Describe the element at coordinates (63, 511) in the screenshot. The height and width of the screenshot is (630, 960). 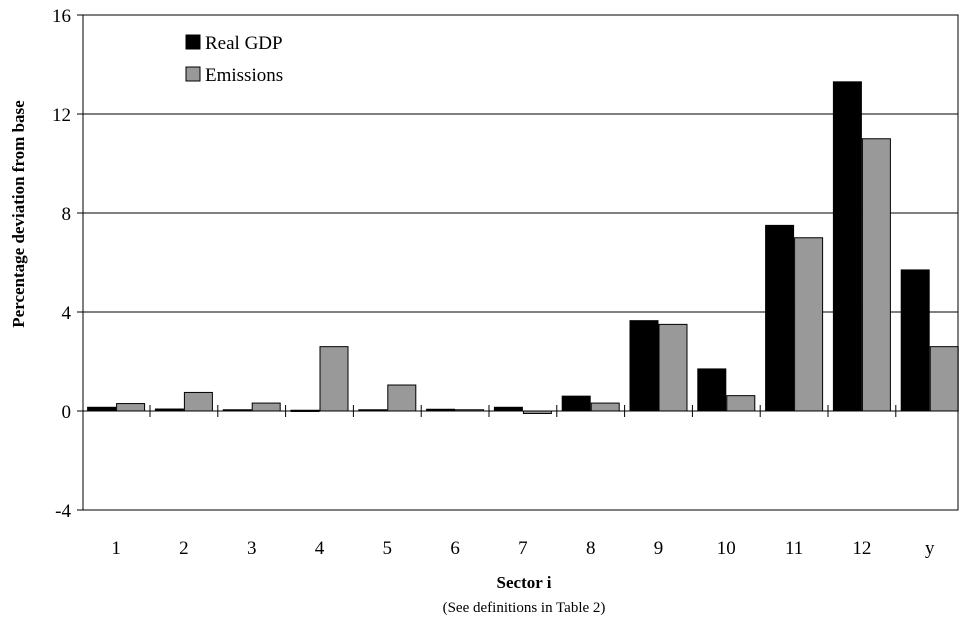
I see `y-tick-label: -4` at that location.